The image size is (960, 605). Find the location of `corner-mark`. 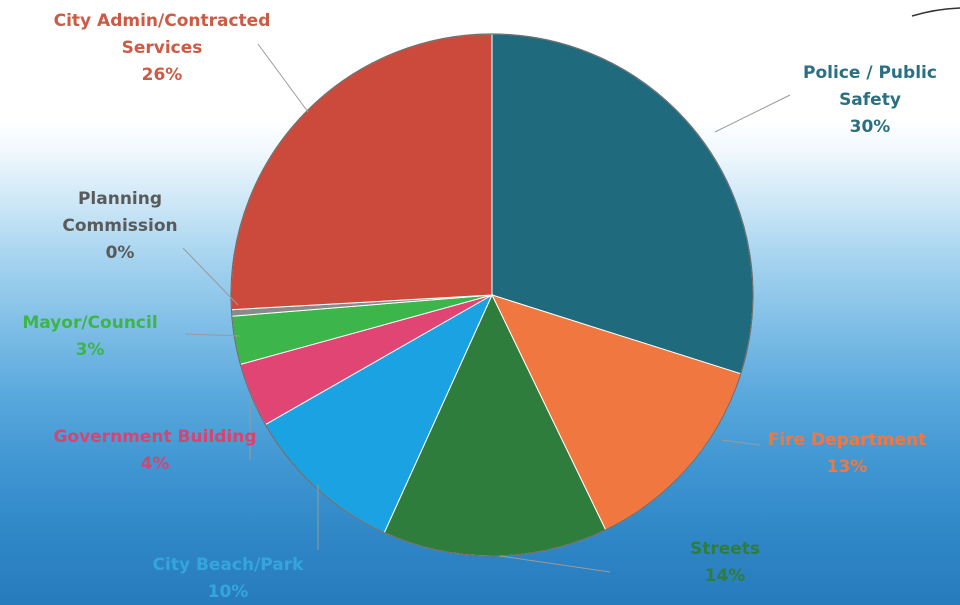

corner-mark is located at coordinates (935, 12).